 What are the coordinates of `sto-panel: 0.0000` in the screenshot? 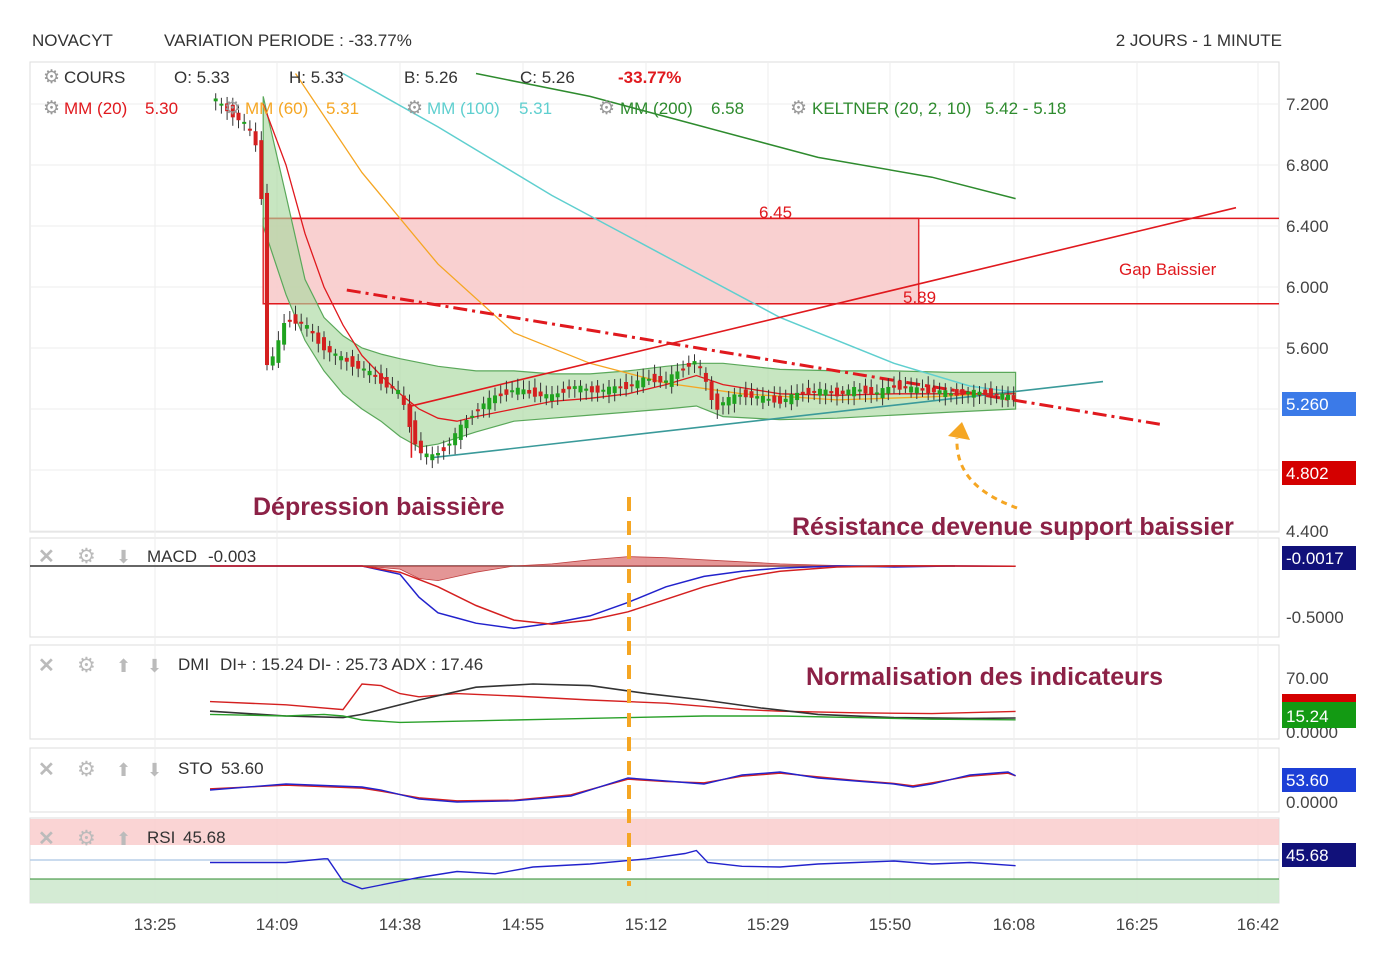 It's located at (773, 791).